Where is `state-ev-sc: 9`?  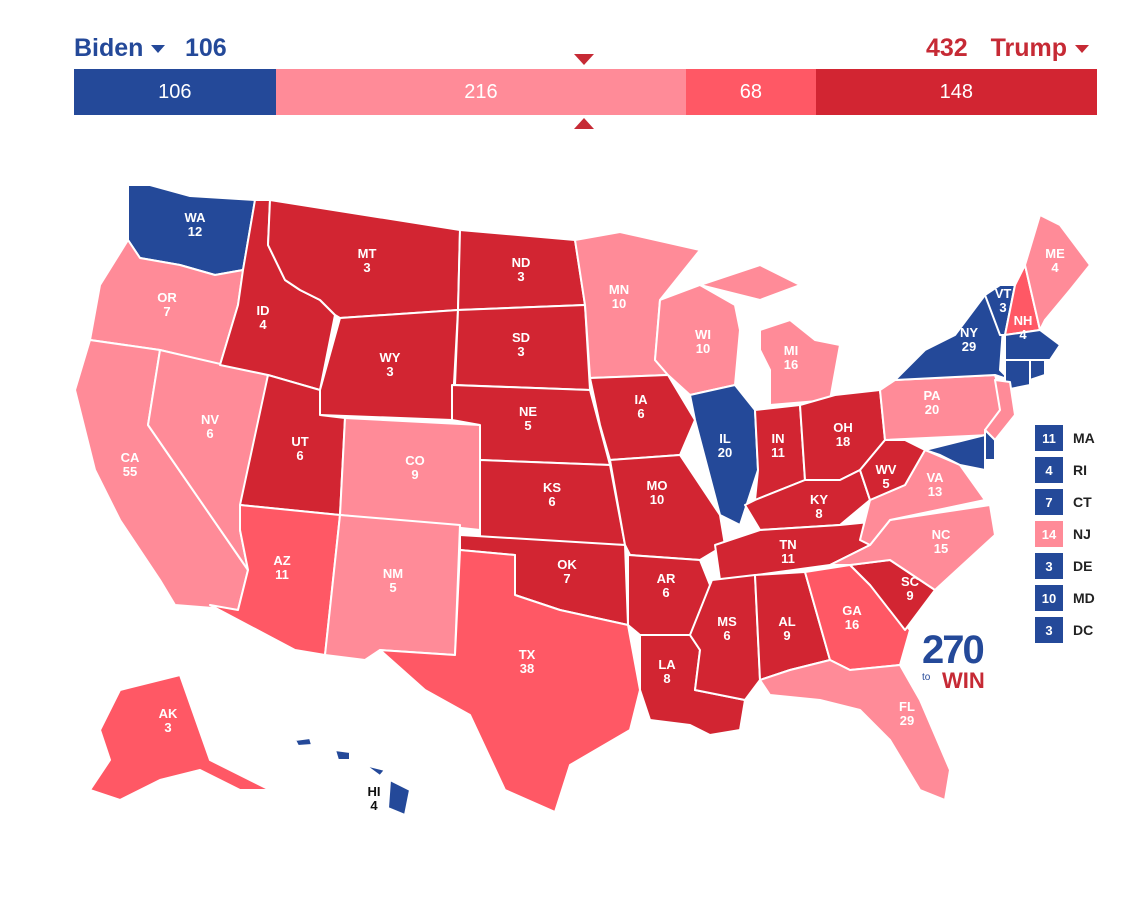 state-ev-sc: 9 is located at coordinates (909, 595).